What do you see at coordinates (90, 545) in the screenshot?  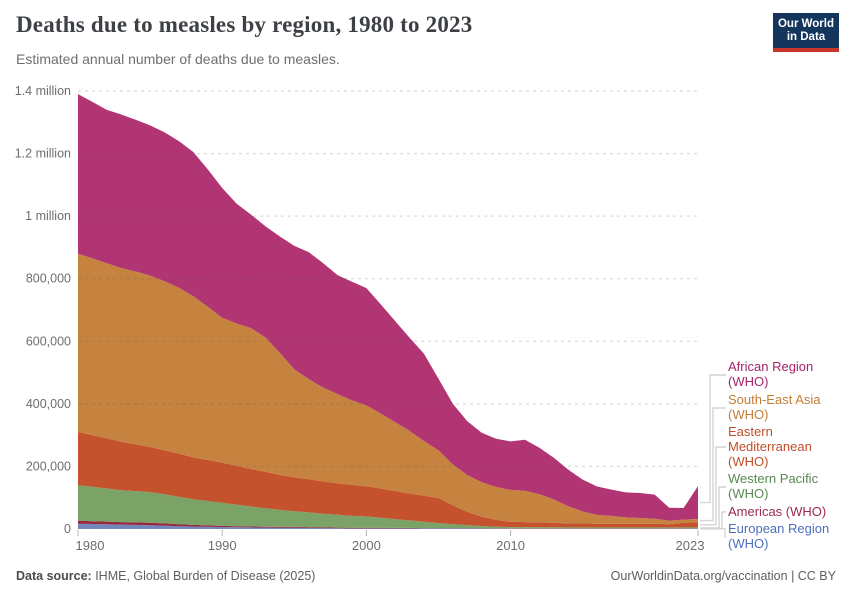 I see `x-axis-label-1980: 1980` at bounding box center [90, 545].